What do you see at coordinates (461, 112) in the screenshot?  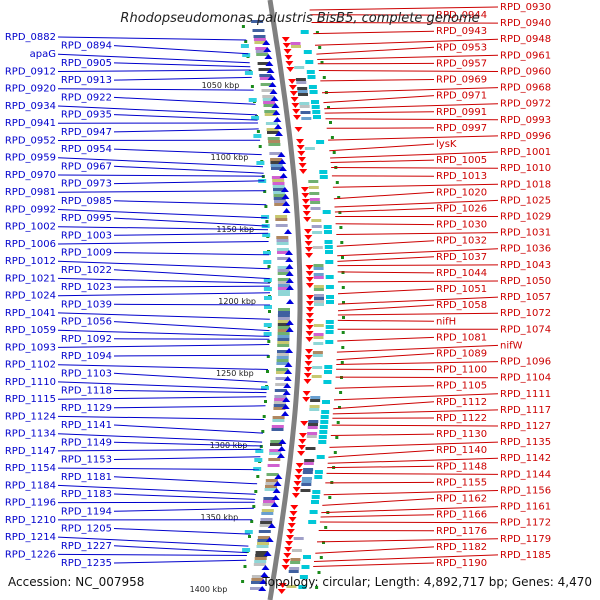 I see `gene-label: RPD_0991` at bounding box center [461, 112].